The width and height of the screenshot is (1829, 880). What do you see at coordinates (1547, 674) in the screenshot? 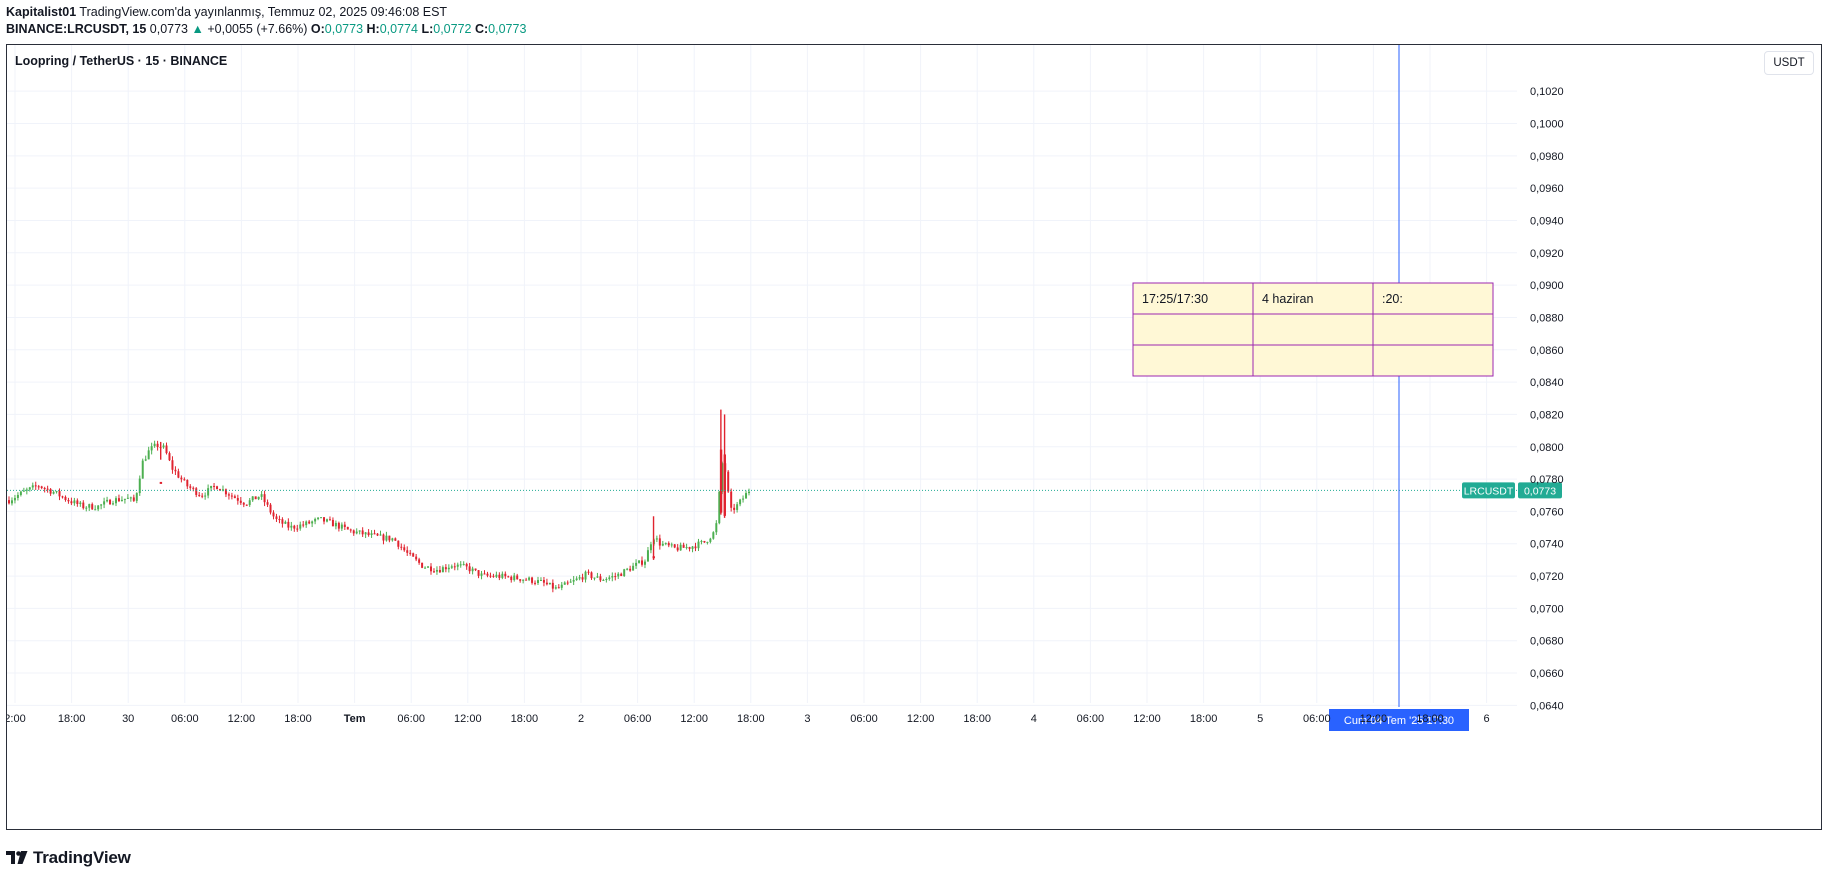
I see `price-tick-label: 0,0660` at bounding box center [1547, 674].